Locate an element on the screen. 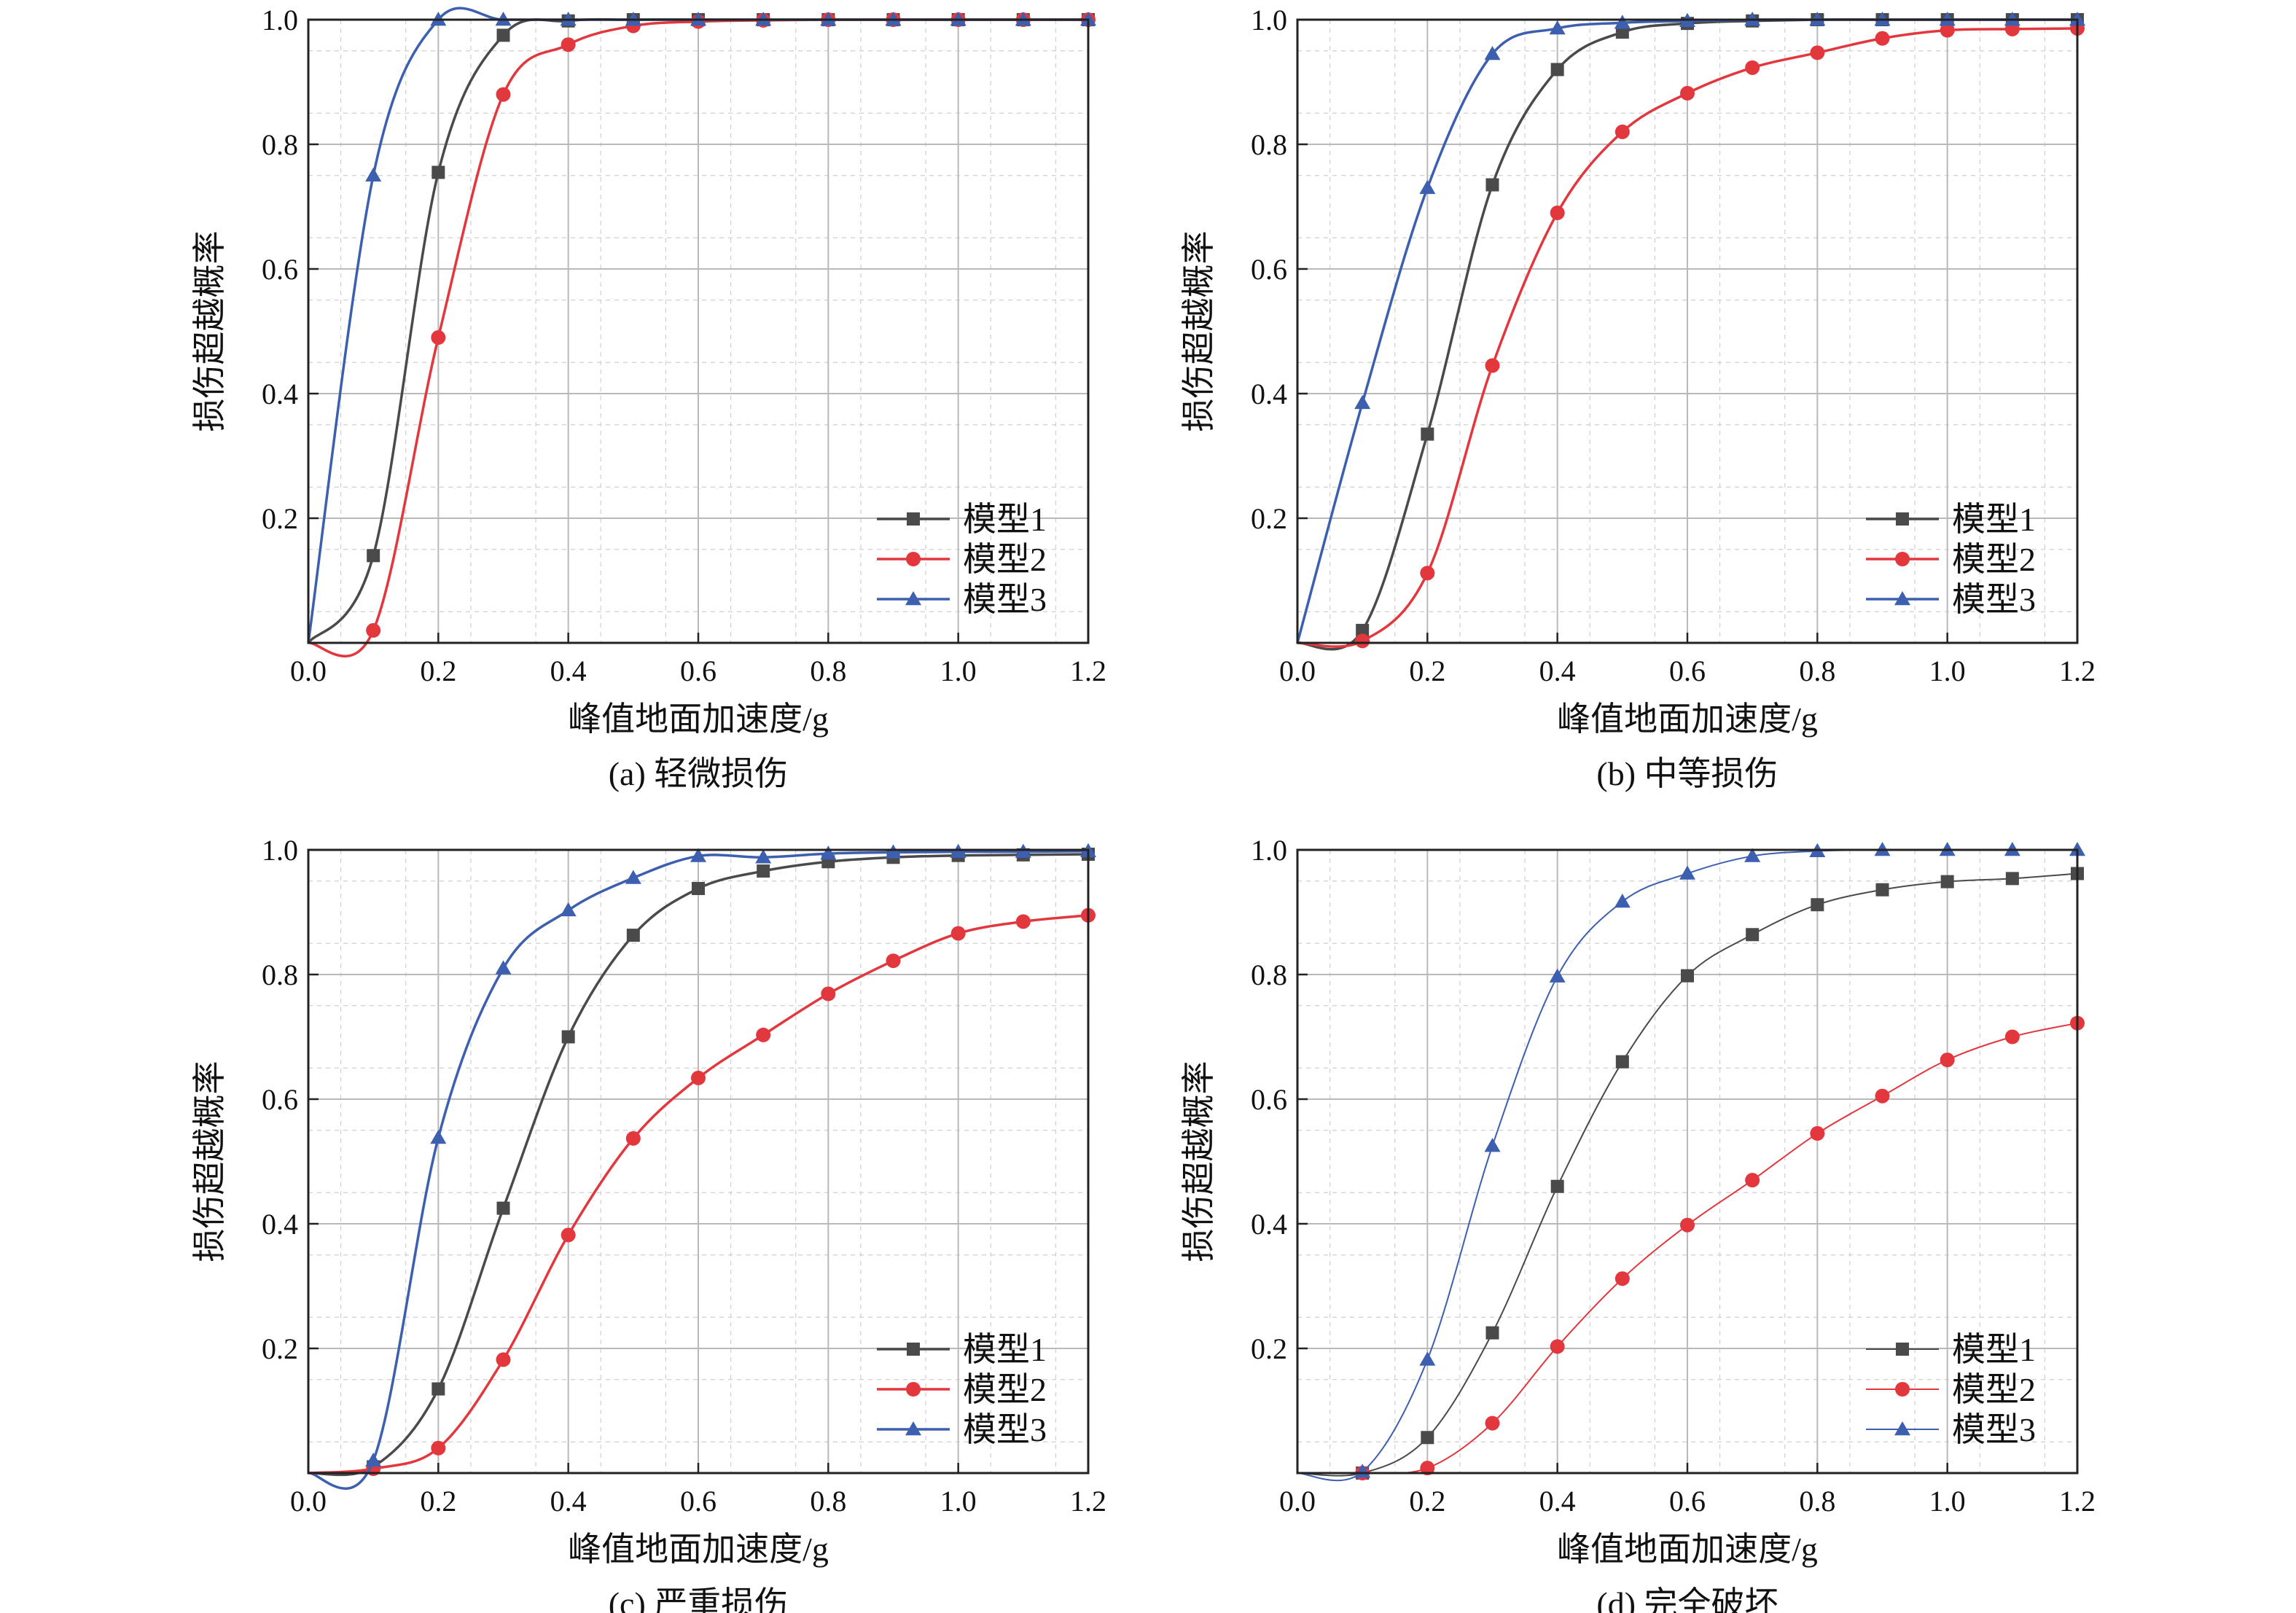  panel-caption: (b) 中等损伤 is located at coordinates (1687, 773).